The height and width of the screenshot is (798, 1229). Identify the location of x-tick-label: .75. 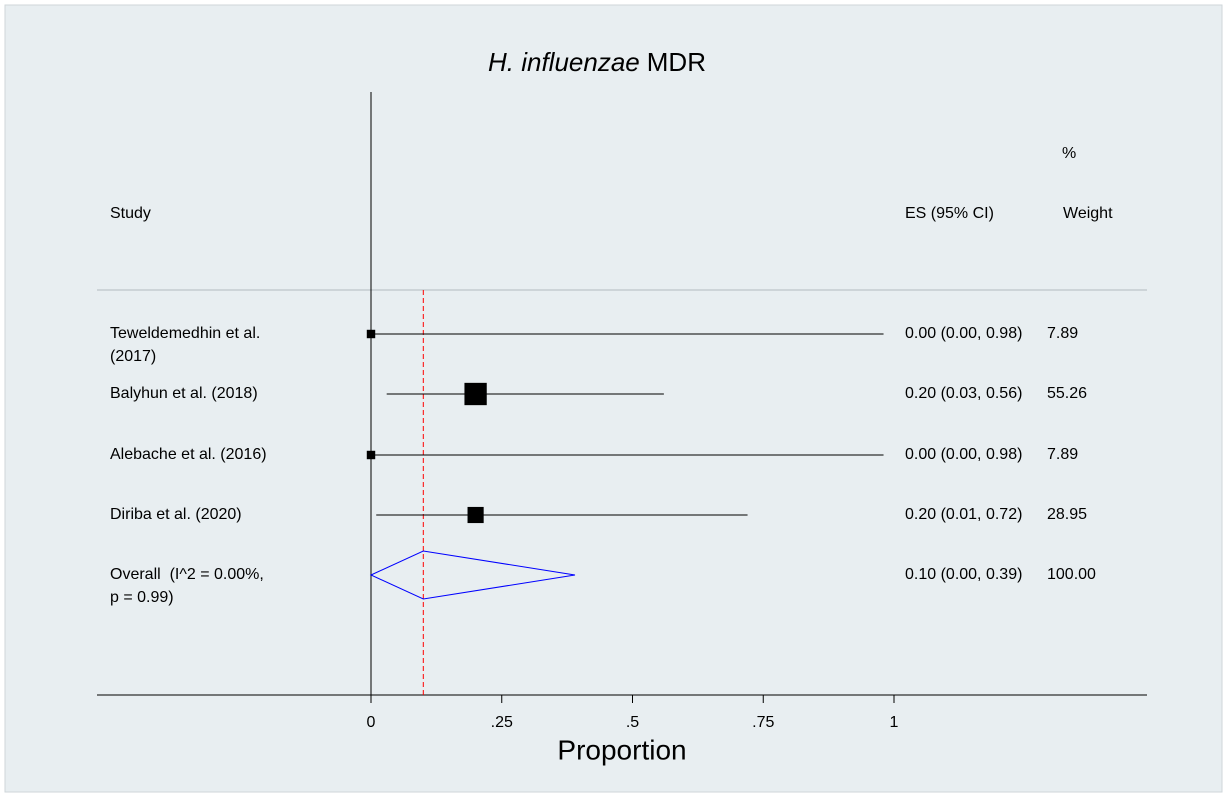
(763, 722).